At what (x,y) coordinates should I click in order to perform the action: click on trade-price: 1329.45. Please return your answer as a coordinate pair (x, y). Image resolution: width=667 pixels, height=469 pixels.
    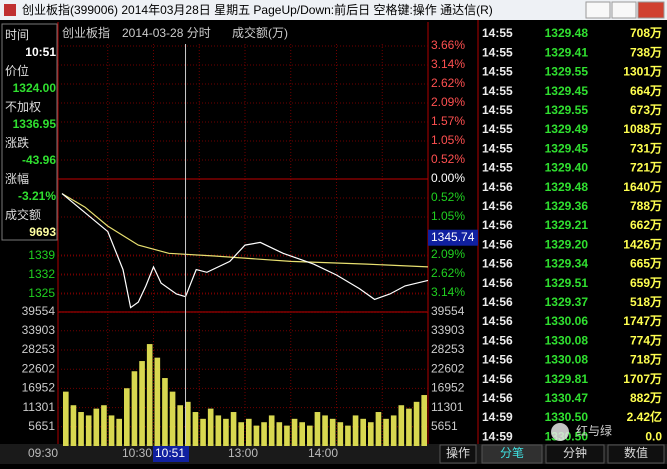
    Looking at the image, I should click on (567, 148).